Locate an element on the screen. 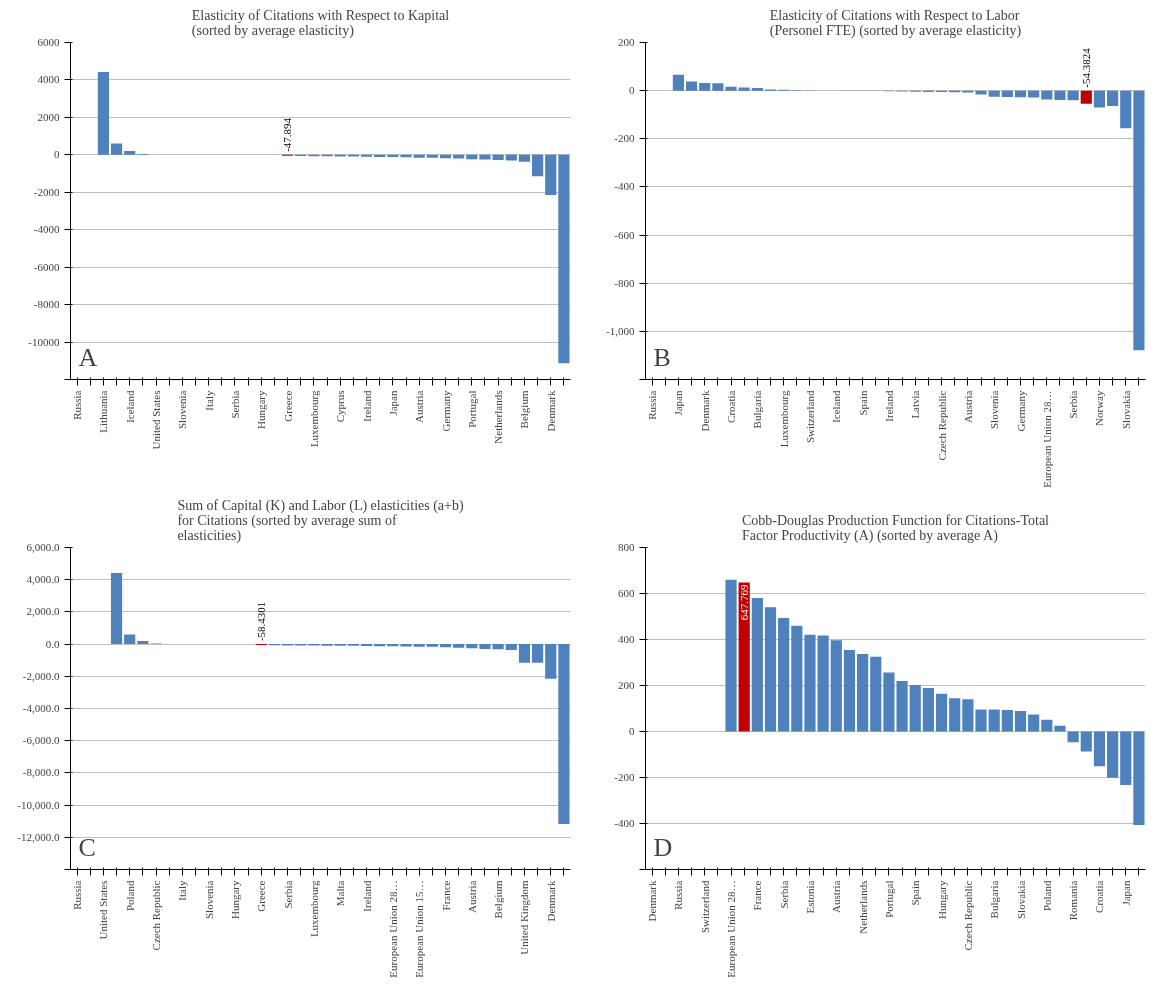  y-tick-label: 4,000.0 is located at coordinates (43, 579).